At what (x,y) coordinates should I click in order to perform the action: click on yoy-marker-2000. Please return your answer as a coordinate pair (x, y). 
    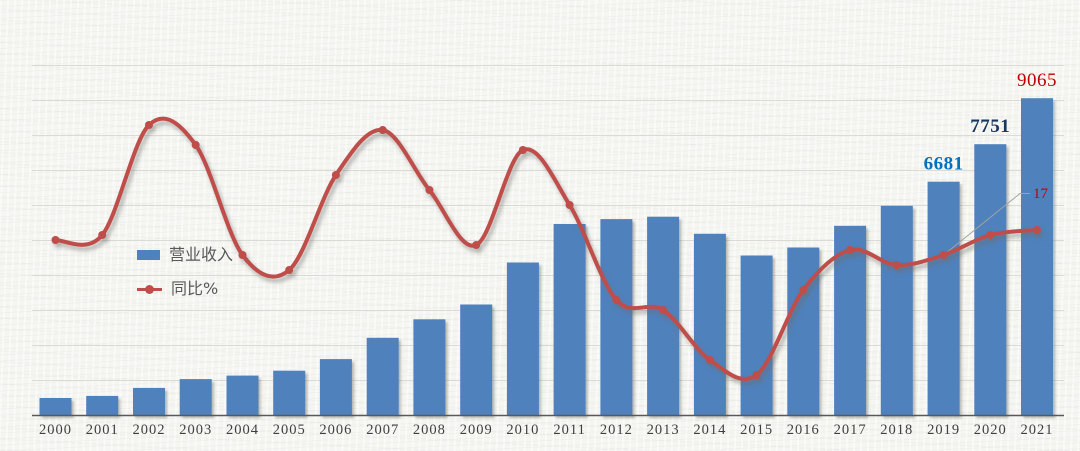
    Looking at the image, I should click on (55, 240).